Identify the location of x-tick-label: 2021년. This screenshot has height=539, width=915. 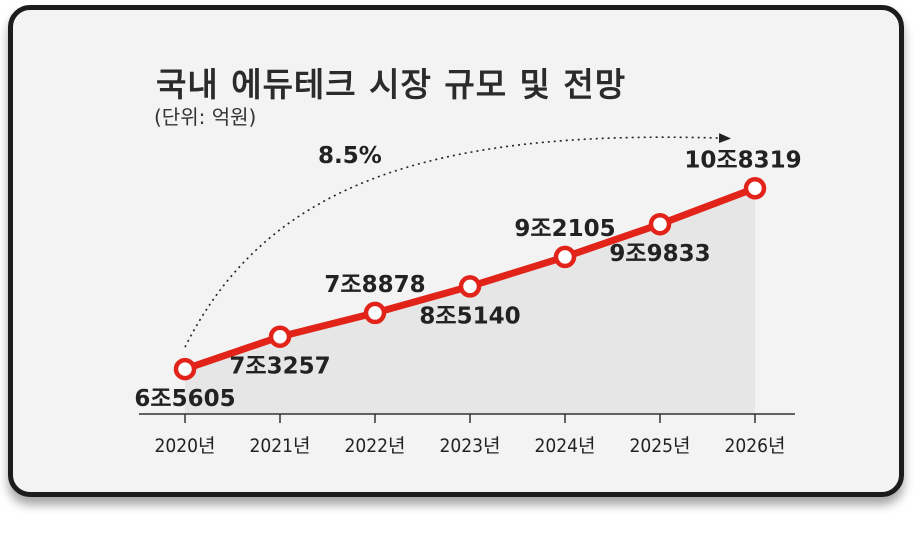
(280, 446).